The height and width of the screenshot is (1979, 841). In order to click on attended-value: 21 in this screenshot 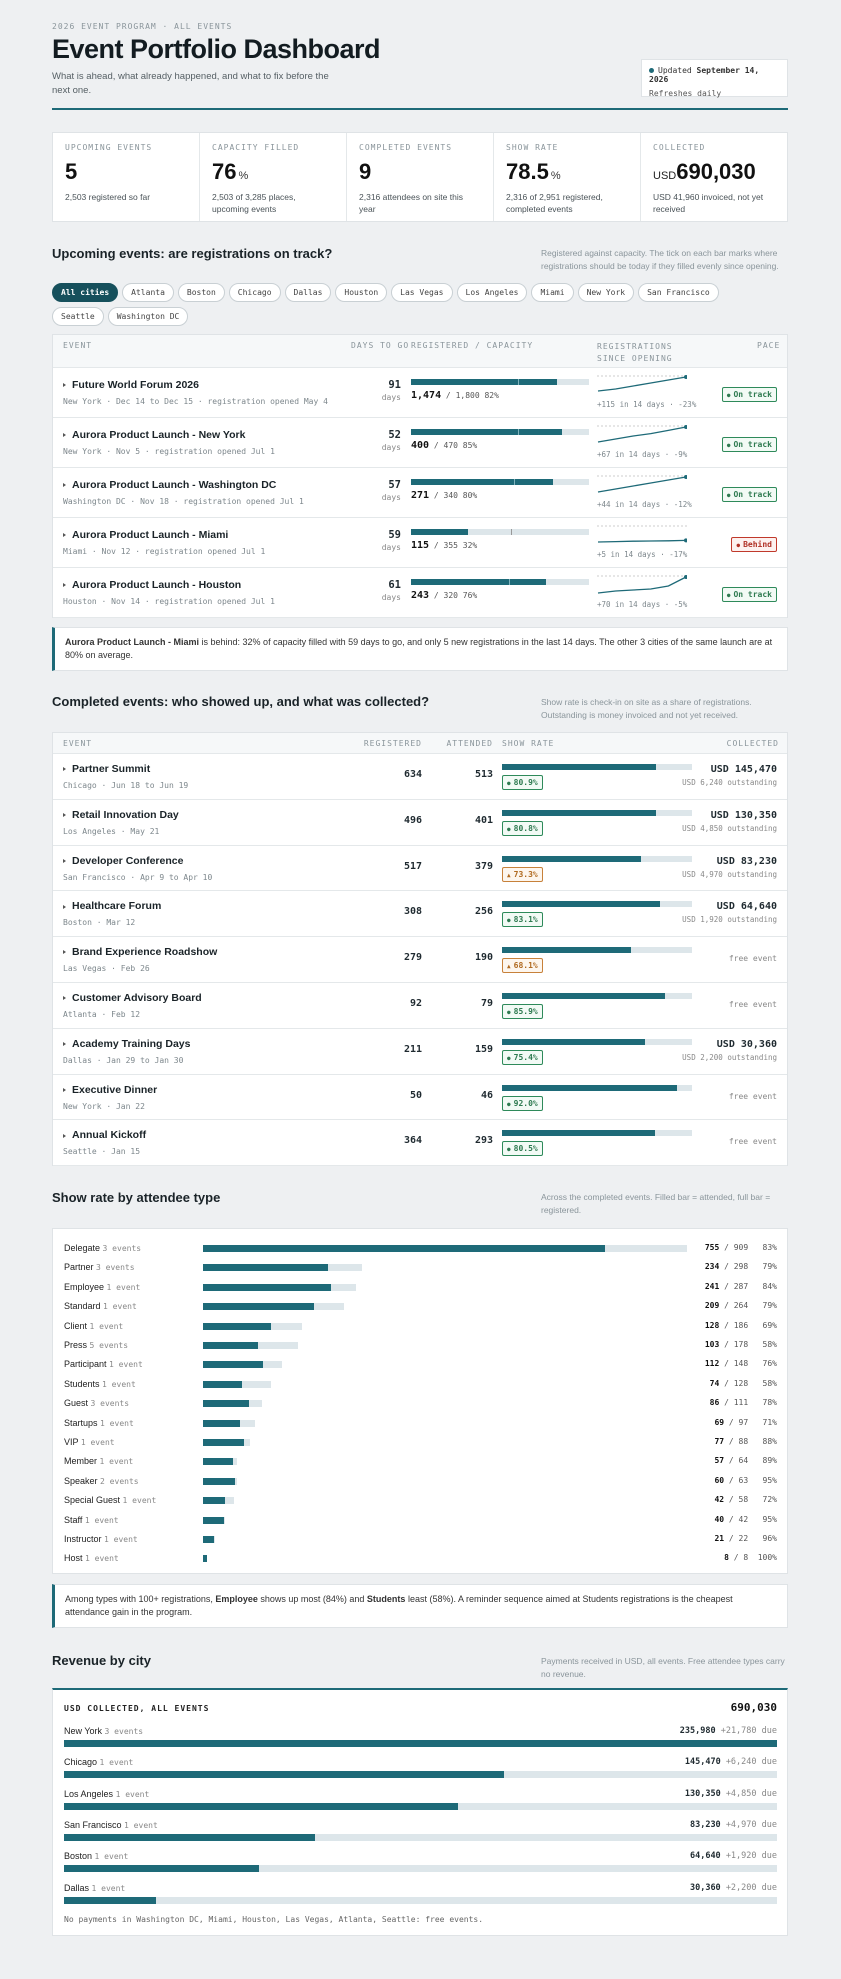, I will do `click(719, 1538)`.